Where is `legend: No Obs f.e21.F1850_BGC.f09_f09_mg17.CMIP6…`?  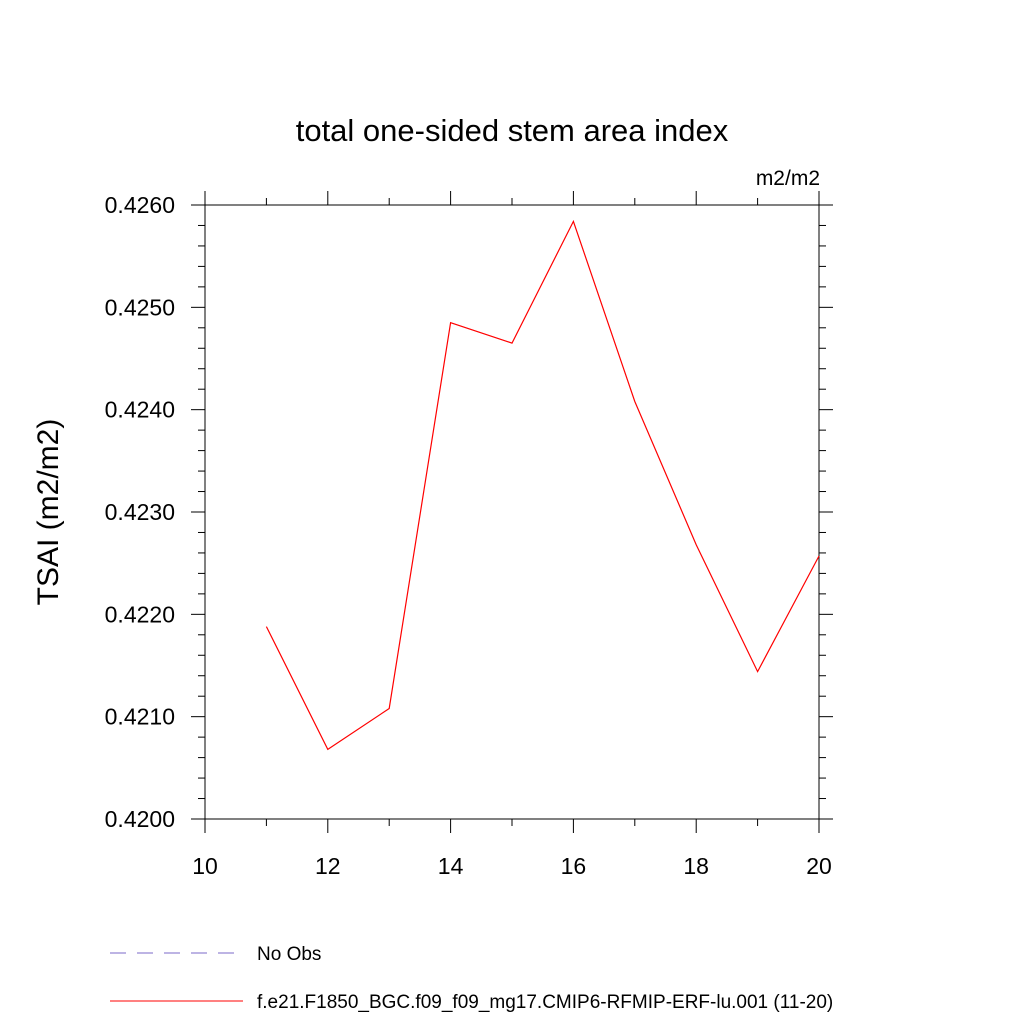 legend: No Obs f.e21.F1850_BGC.f09_f09_mg17.CMIP6… is located at coordinates (471, 978).